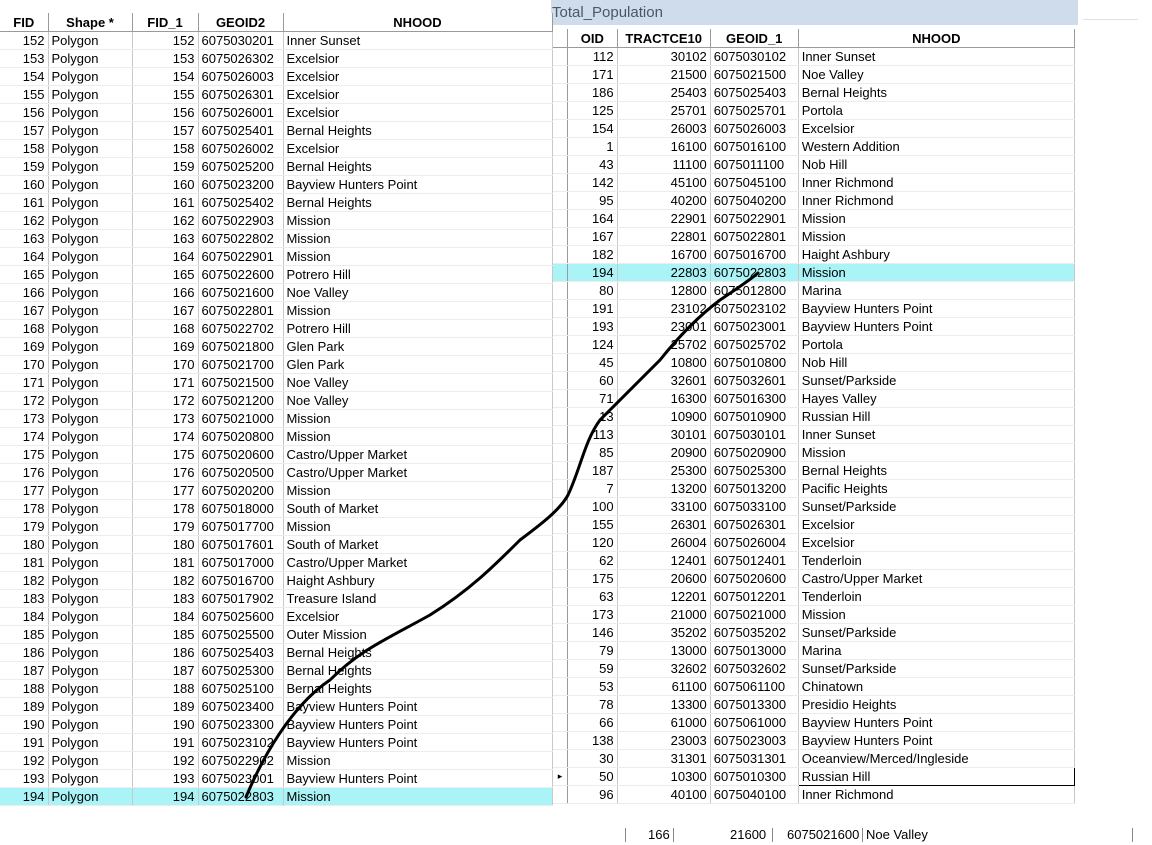 This screenshot has height=845, width=1152. I want to click on cell-geoid2: 6075025403, so click(241, 652).